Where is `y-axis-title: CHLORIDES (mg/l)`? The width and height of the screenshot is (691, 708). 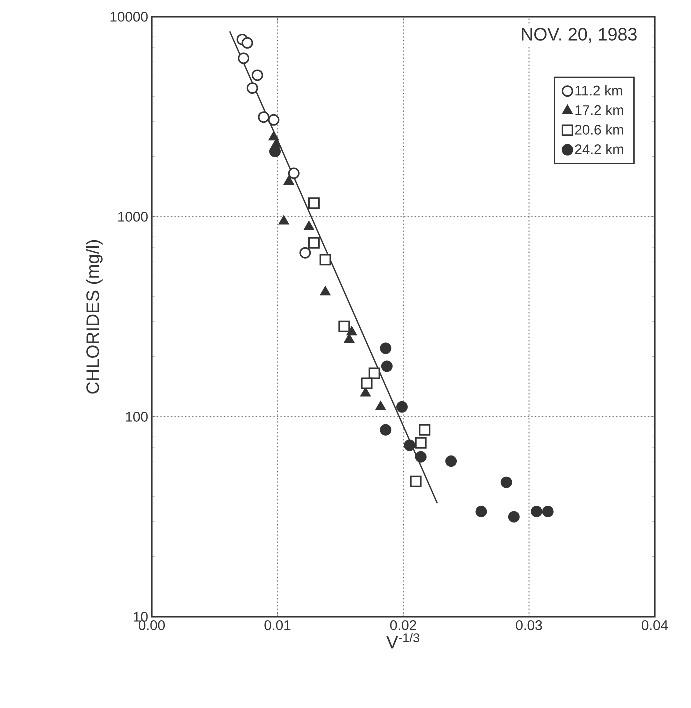 y-axis-title: CHLORIDES (mg/l) is located at coordinates (94, 317).